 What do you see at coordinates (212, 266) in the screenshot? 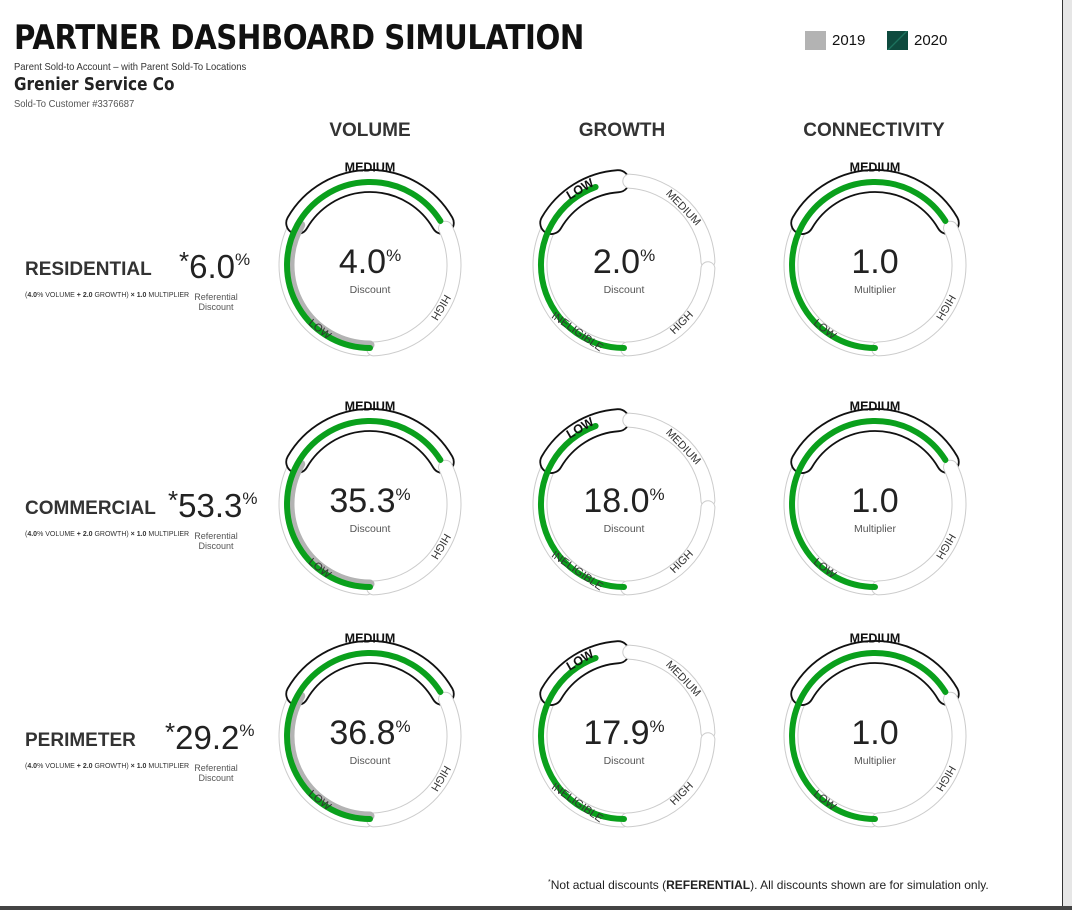
I see `referential-value: 6.0` at bounding box center [212, 266].